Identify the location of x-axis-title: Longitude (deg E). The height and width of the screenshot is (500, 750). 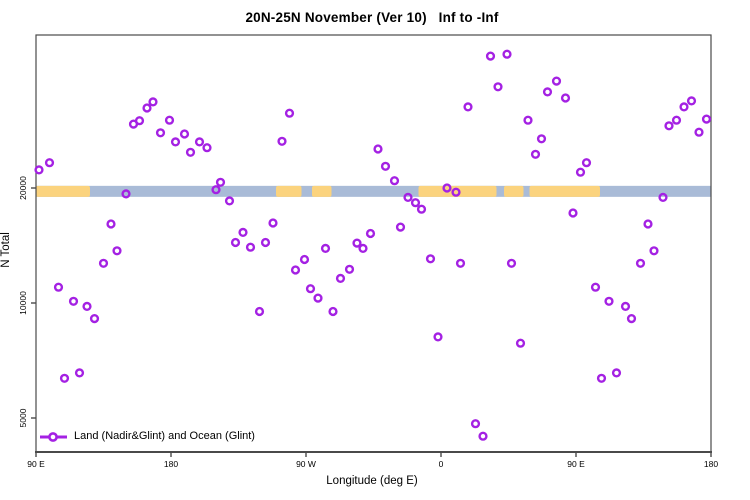
(372, 481).